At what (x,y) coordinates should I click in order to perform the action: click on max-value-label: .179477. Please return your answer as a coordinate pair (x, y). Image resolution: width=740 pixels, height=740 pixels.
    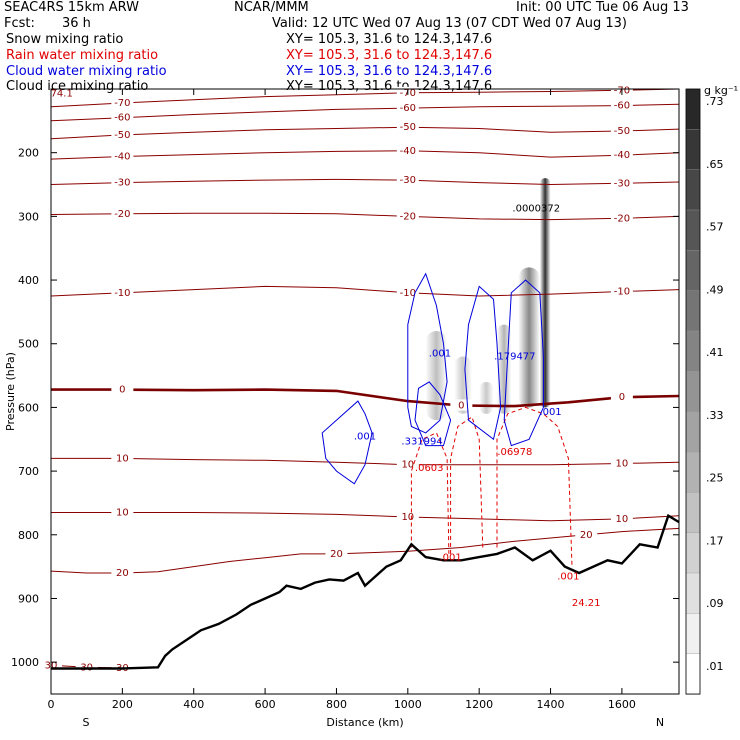
    Looking at the image, I should click on (514, 357).